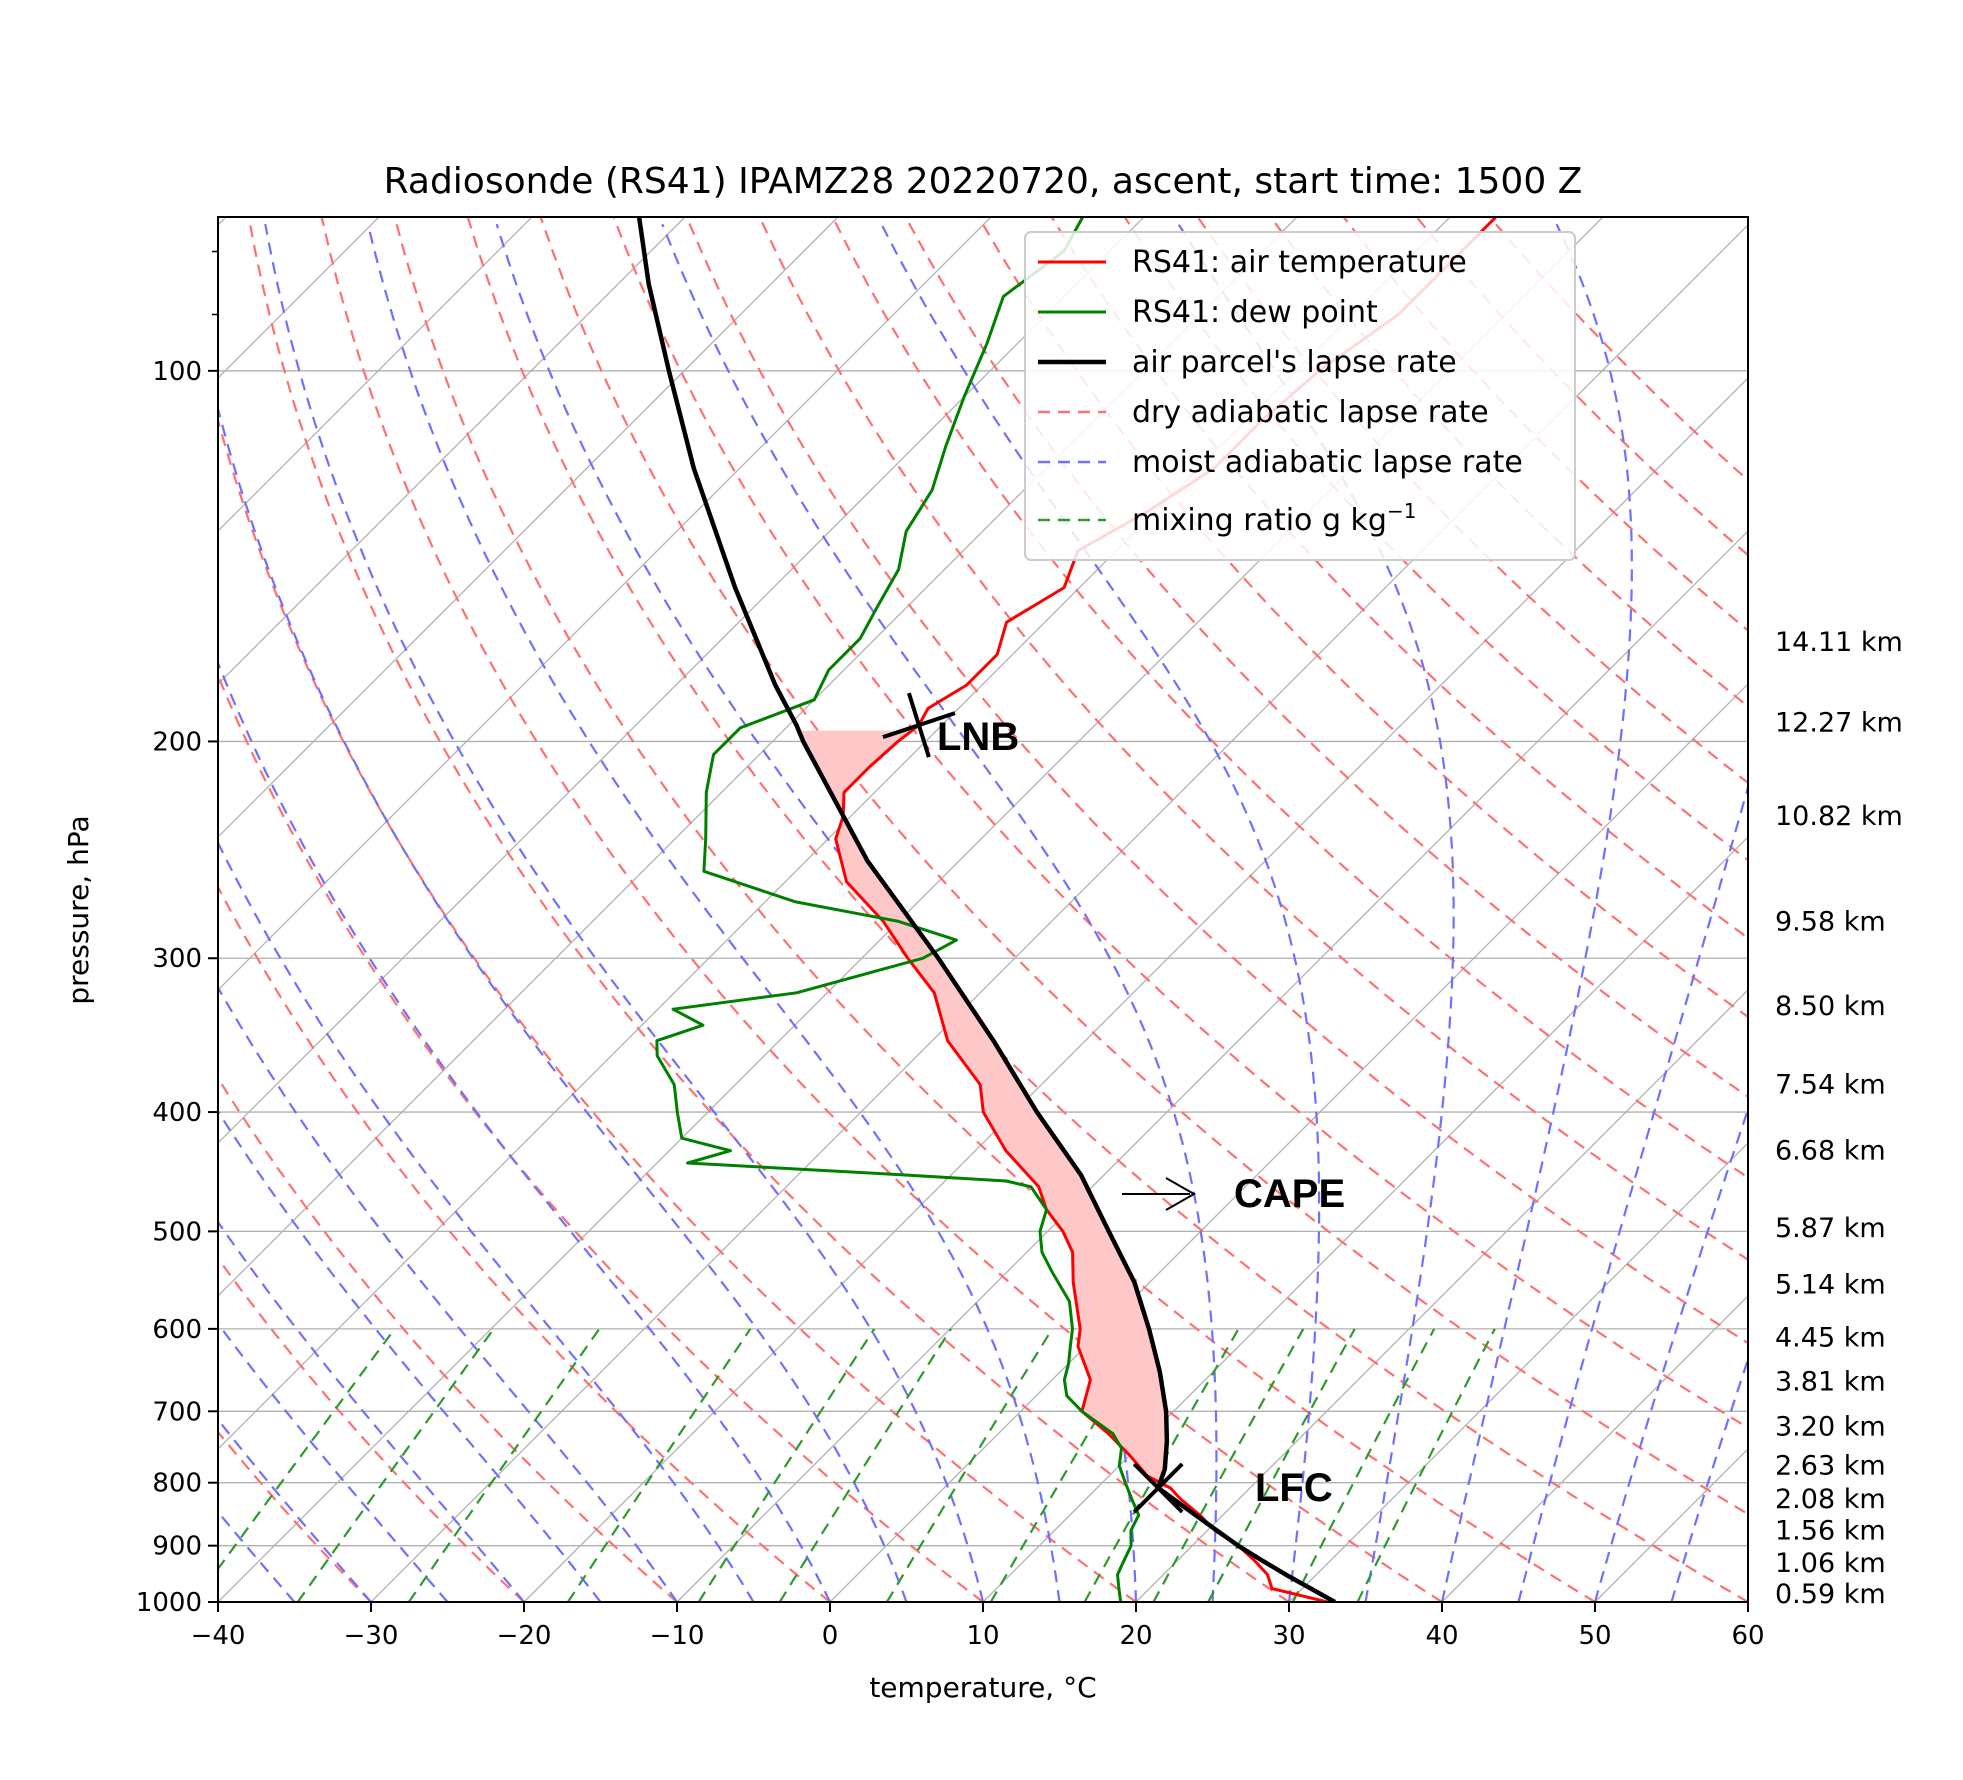 Image resolution: width=1963 pixels, height=1780 pixels. Describe the element at coordinates (1294, 1488) in the screenshot. I see `lfc-label: LFC` at that location.